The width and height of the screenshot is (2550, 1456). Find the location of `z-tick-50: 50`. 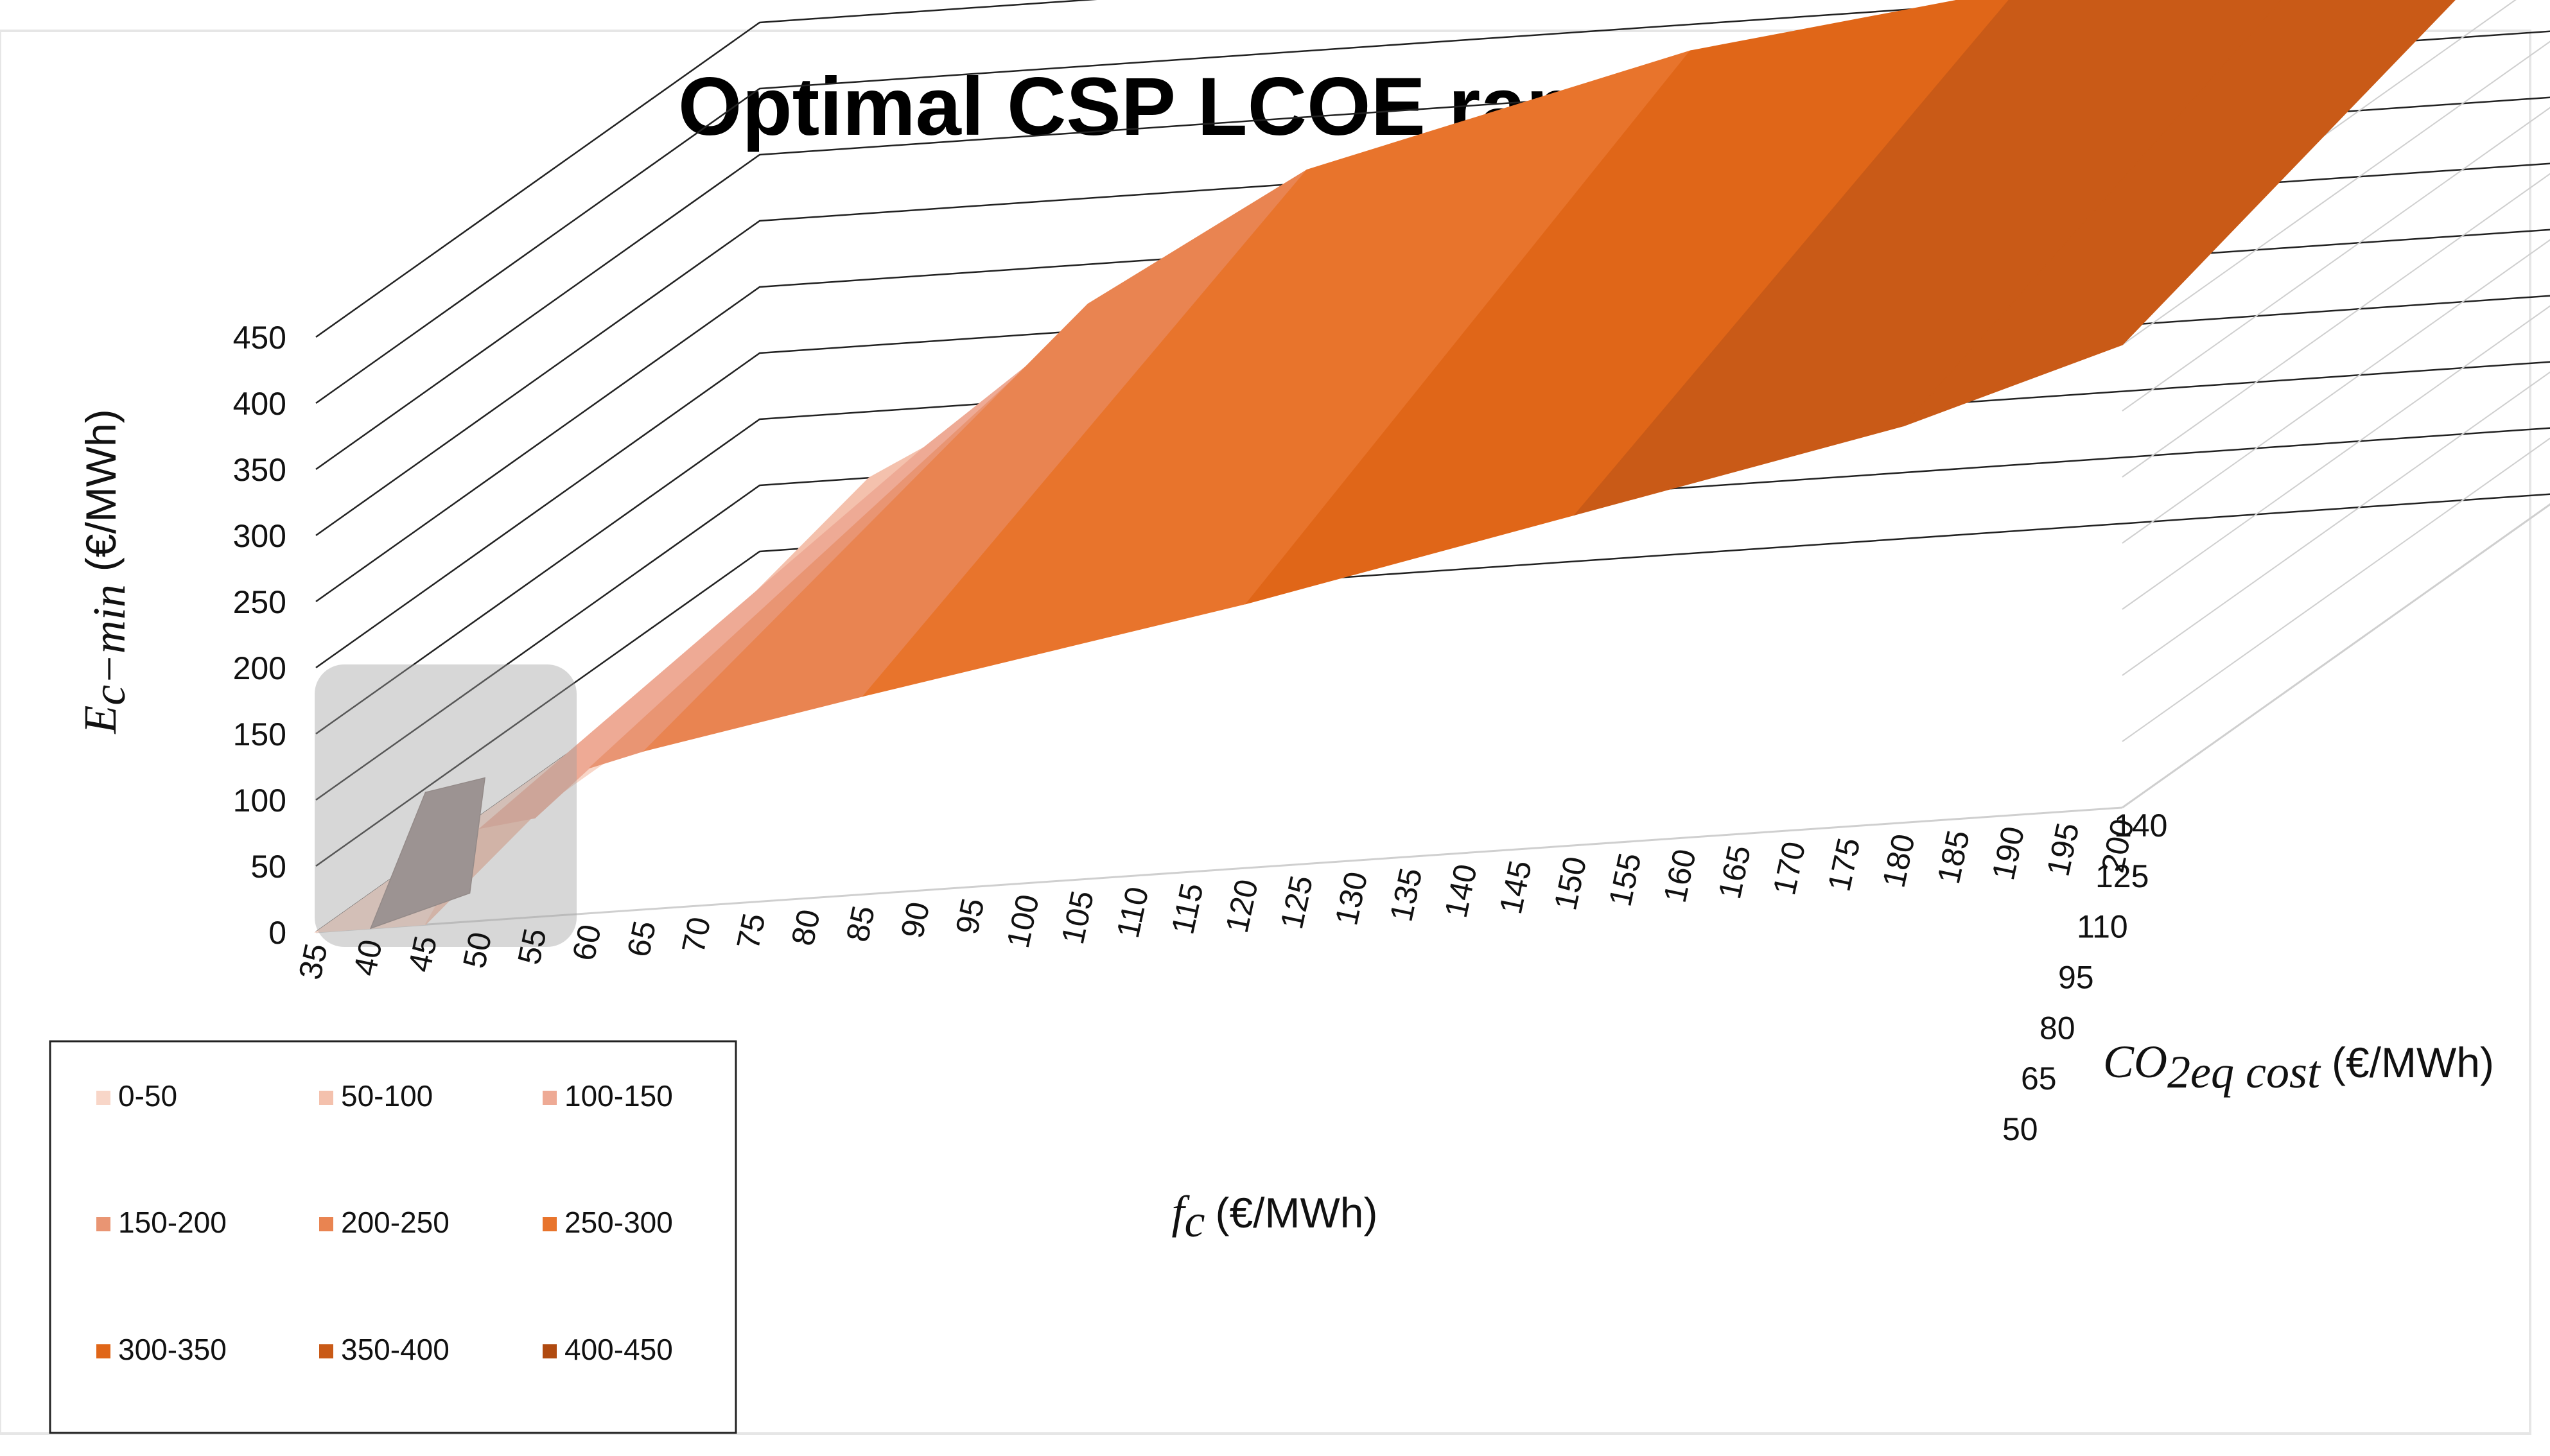

z-tick-50: 50 is located at coordinates (268, 867).